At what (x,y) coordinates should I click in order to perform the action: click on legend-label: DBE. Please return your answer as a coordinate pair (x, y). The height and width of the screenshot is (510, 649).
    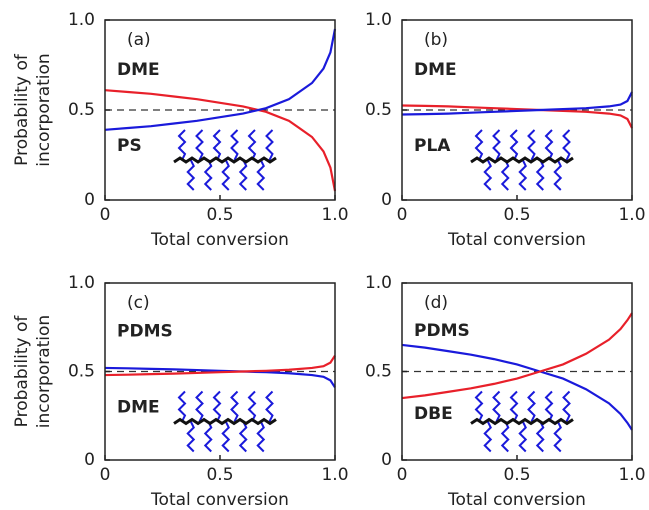
    Looking at the image, I should click on (433, 414).